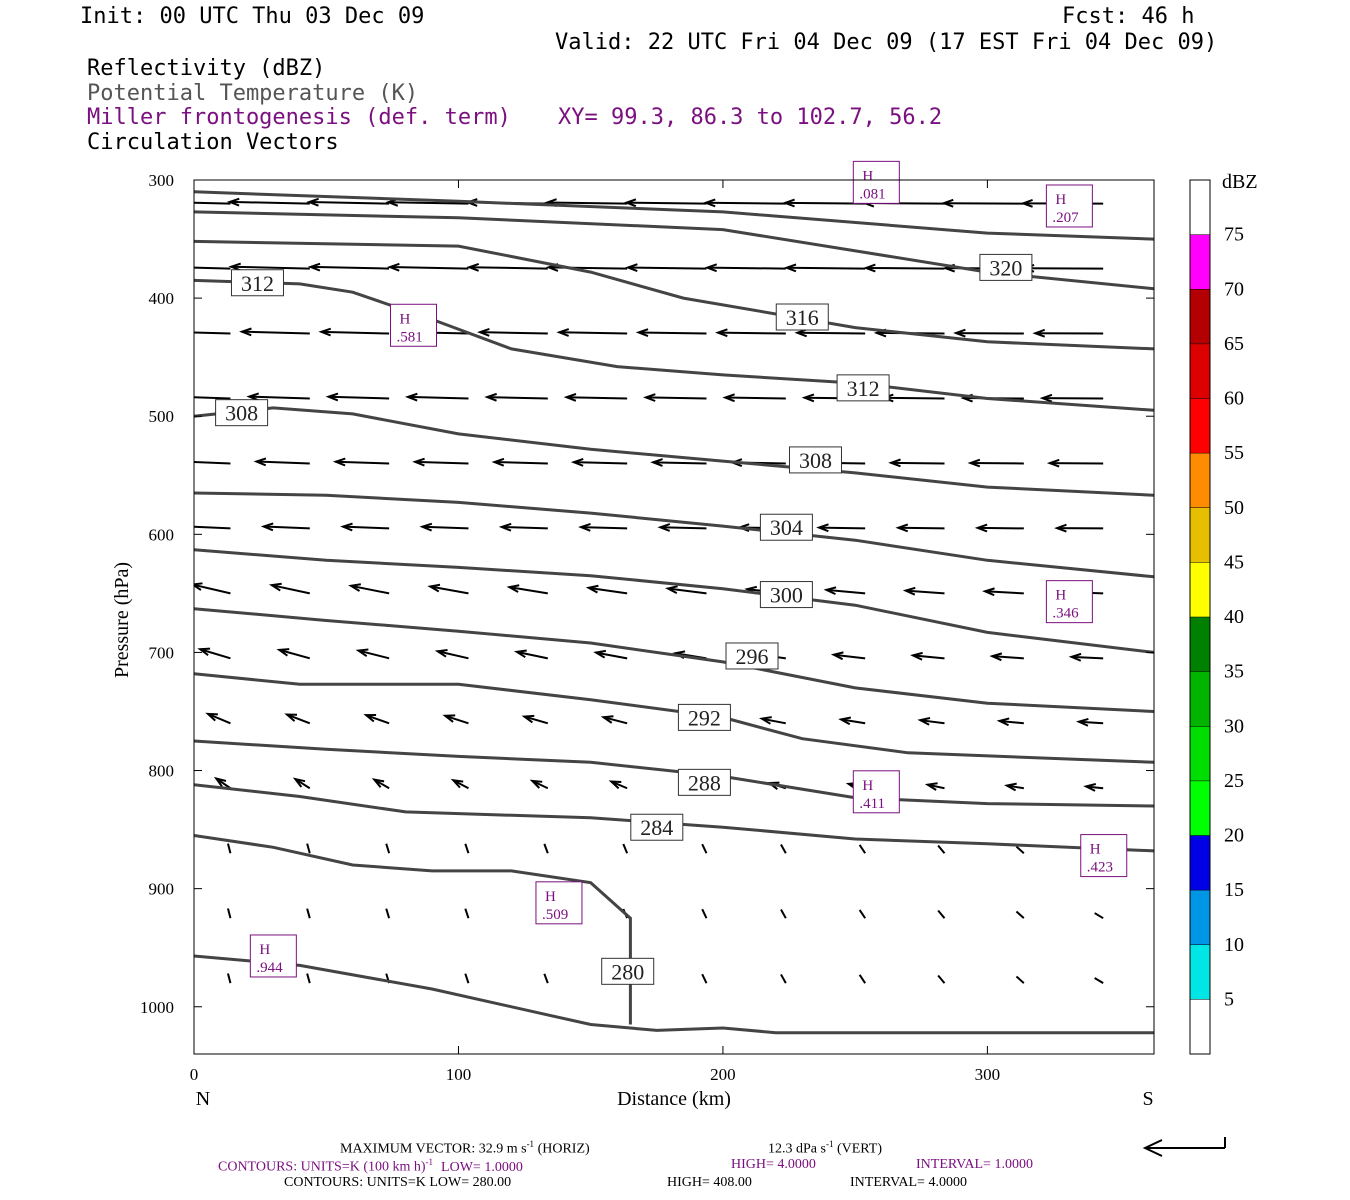 This screenshot has height=1200, width=1350. Describe the element at coordinates (162, 771) in the screenshot. I see `y-tick-label: 800` at that location.